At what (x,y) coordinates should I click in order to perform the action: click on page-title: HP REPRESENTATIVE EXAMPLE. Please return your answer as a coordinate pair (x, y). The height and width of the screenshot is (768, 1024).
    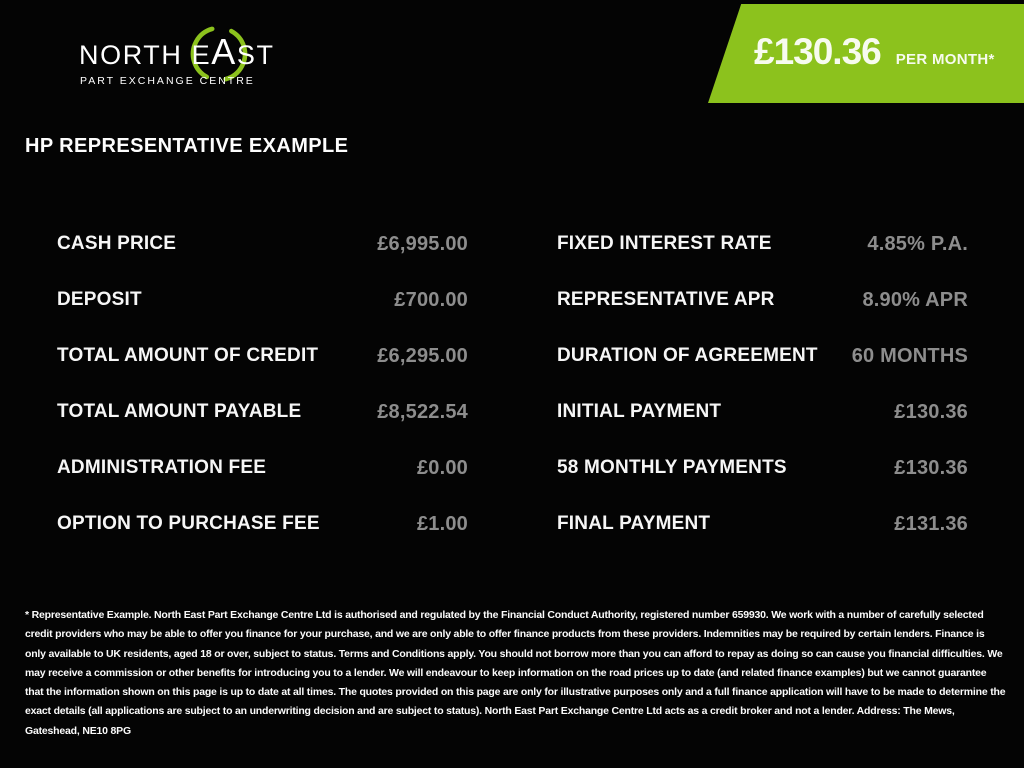
    Looking at the image, I should click on (187, 146).